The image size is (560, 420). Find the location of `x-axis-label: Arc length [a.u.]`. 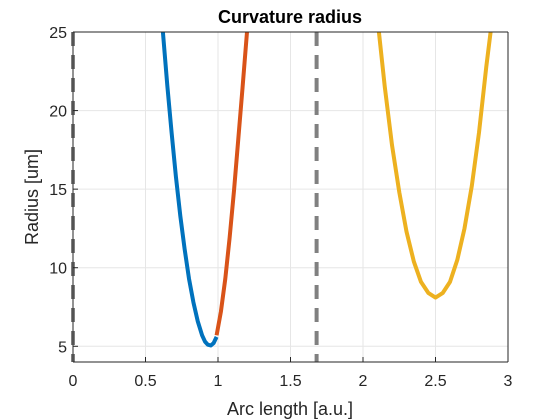

x-axis-label: Arc length [a.u.] is located at coordinates (290, 409).